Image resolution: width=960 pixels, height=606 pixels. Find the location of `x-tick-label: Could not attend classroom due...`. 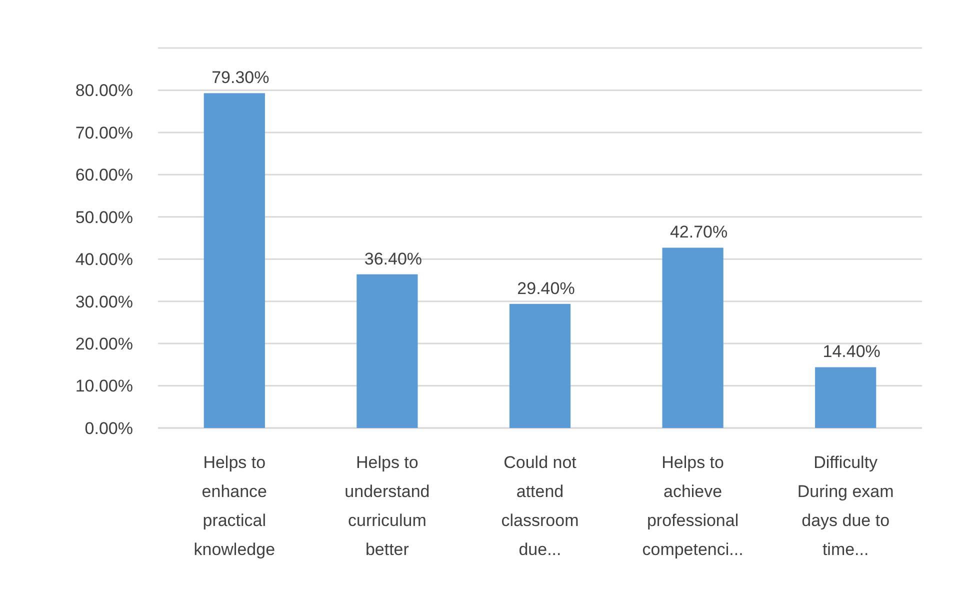

x-tick-label: Could not attend classroom due... is located at coordinates (540, 506).